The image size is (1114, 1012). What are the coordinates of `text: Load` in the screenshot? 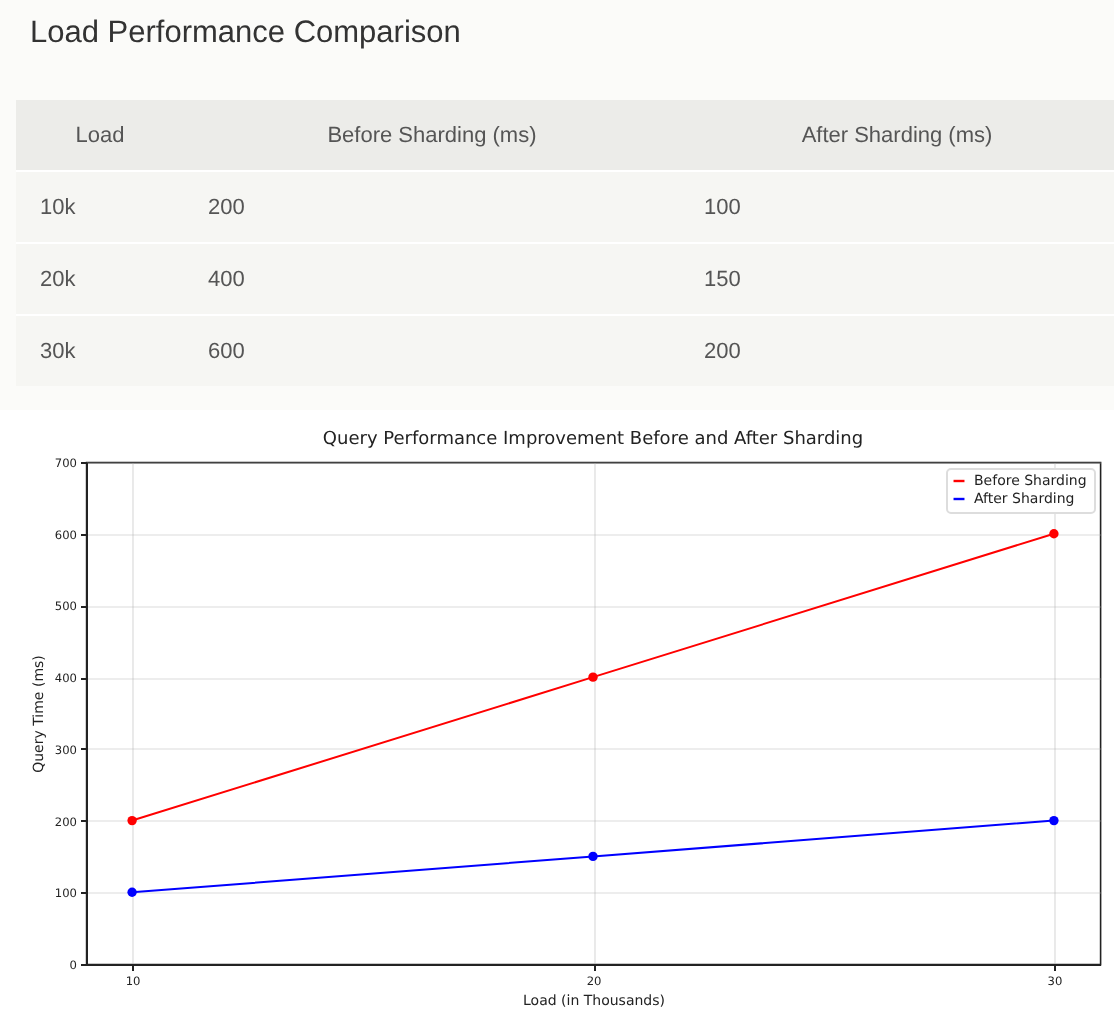 It's located at (100, 135).